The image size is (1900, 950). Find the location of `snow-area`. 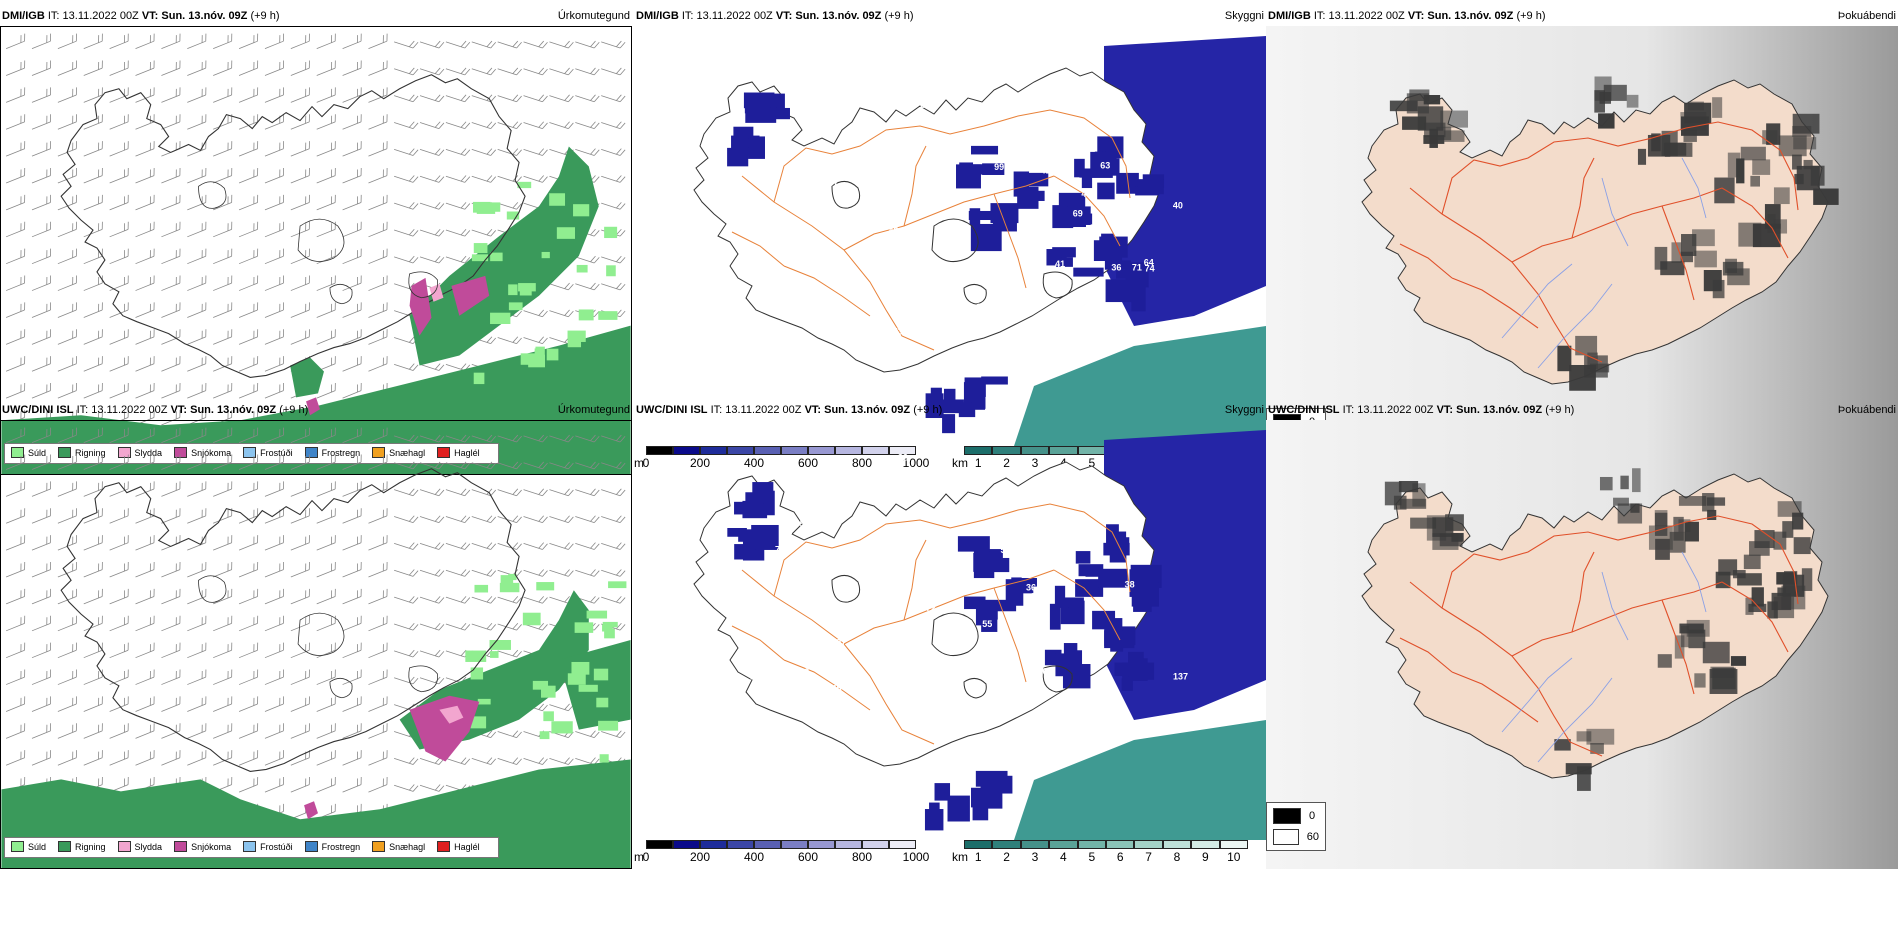

snow-area is located at coordinates (398, 345).